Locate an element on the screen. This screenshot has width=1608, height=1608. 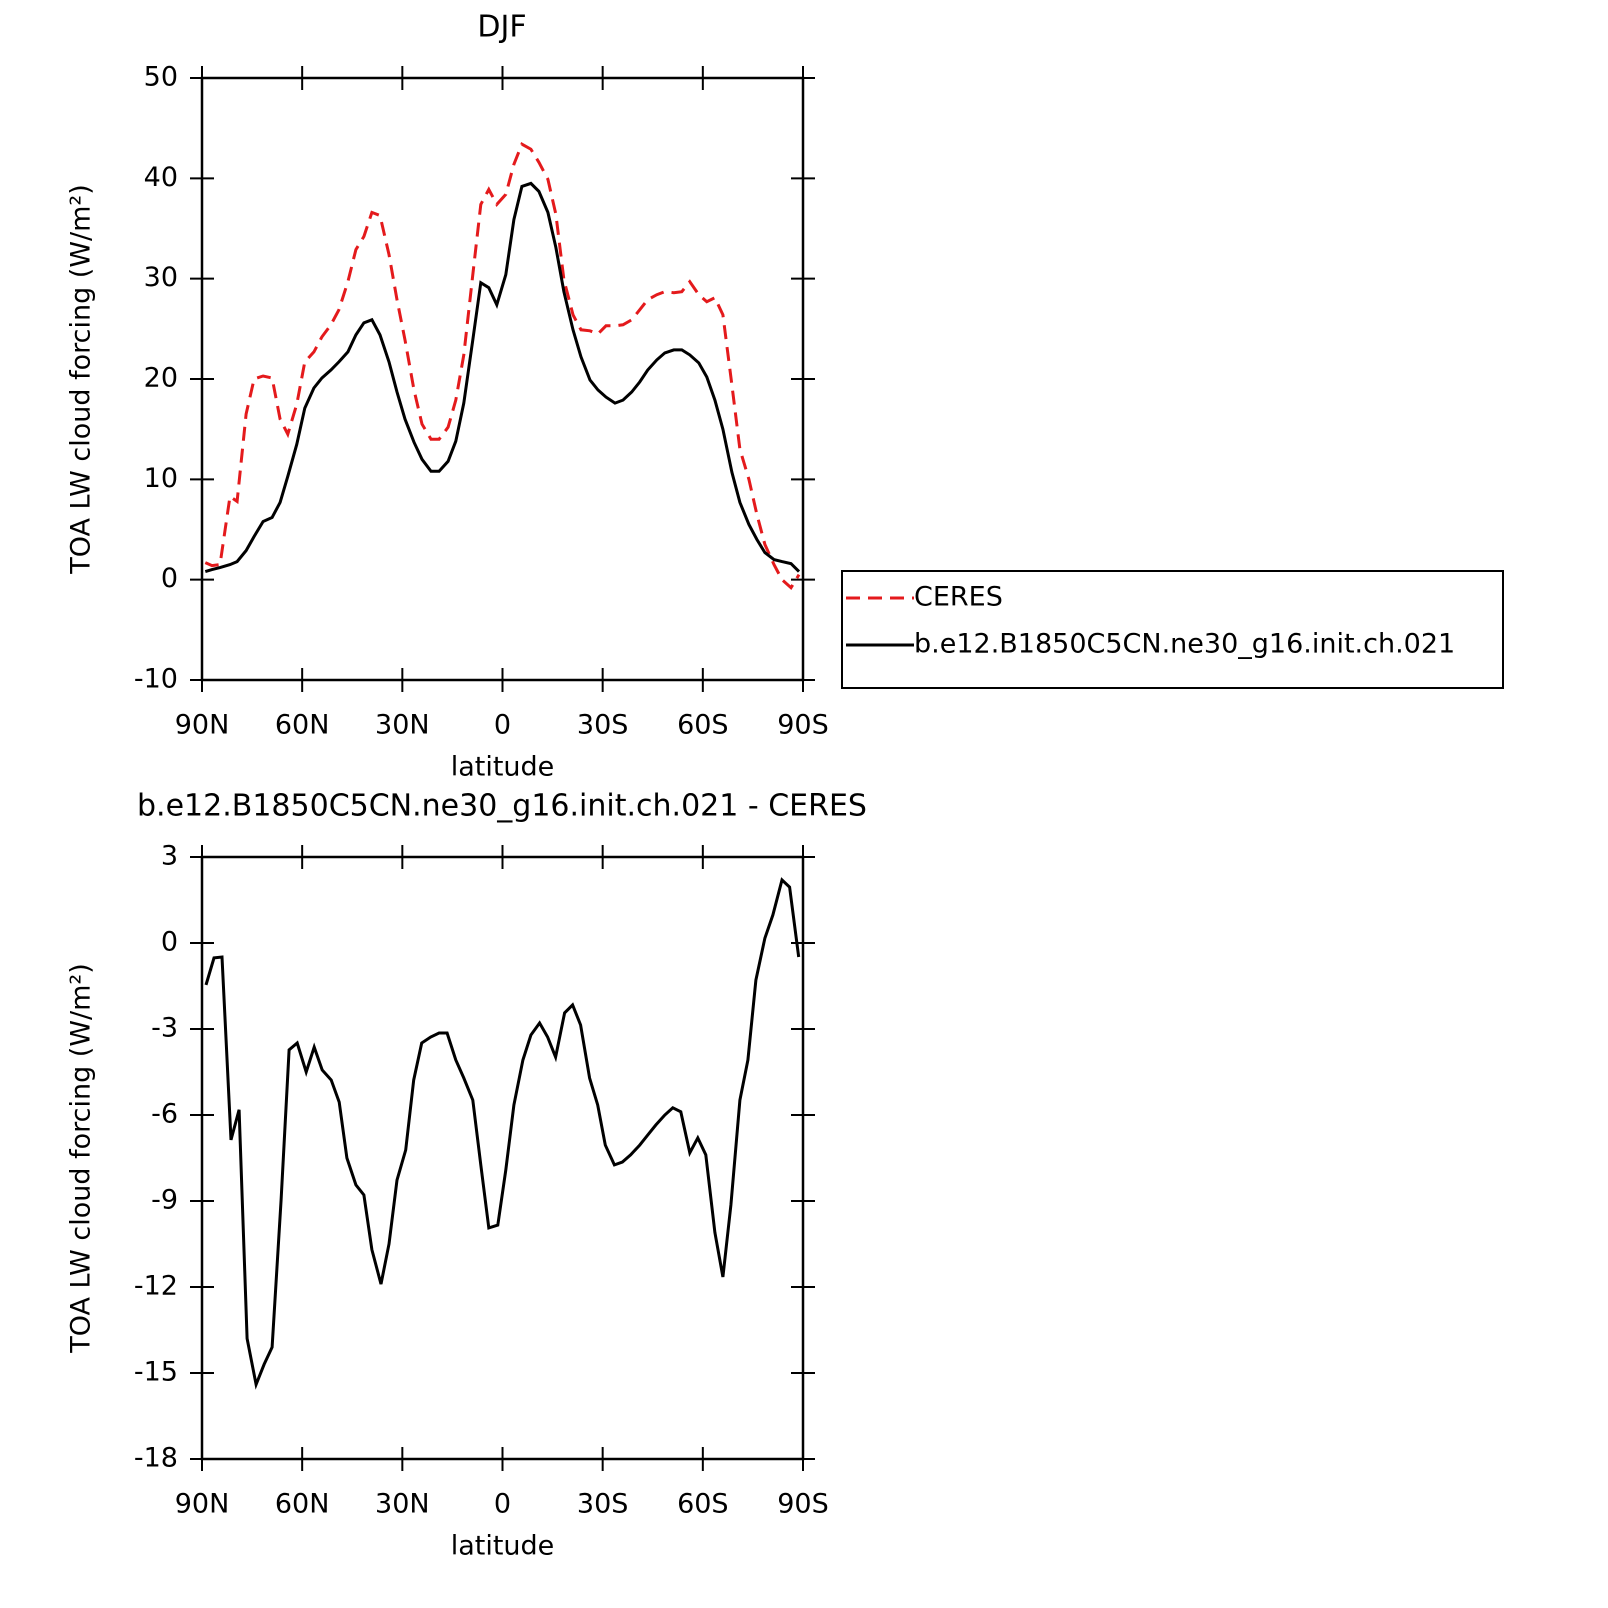
legend-label: CERES is located at coordinates (958, 597).